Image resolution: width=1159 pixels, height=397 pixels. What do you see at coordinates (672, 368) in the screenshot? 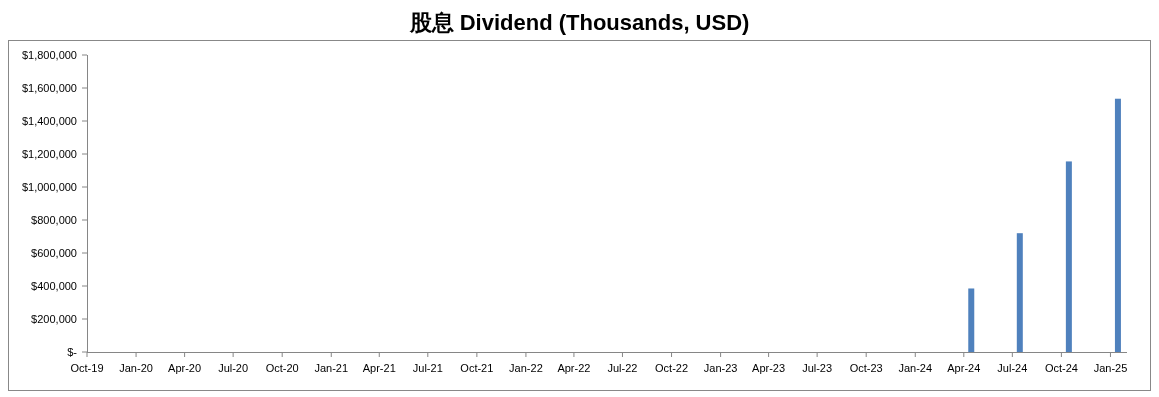
I see `x-tick-label: Oct-22` at bounding box center [672, 368].